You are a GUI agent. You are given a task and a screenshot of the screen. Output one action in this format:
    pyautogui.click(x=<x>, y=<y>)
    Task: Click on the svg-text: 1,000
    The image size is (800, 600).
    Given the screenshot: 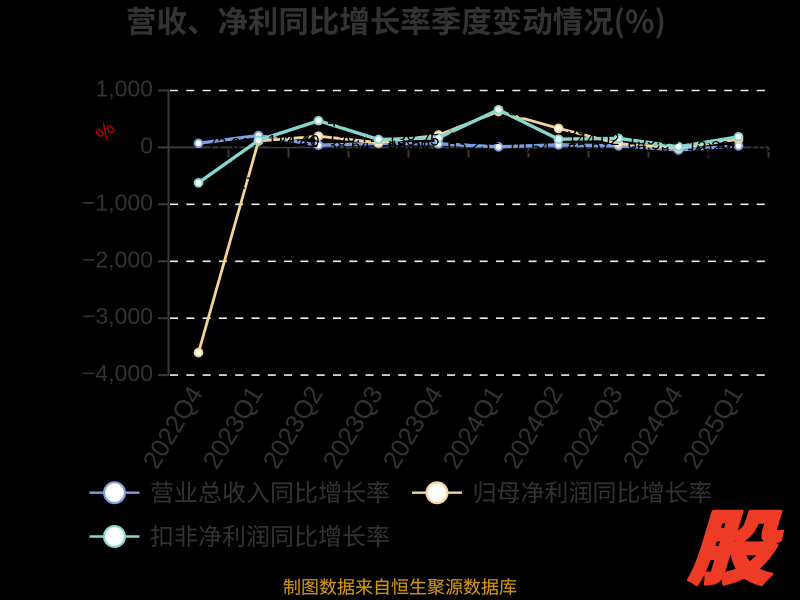 What is the action you would take?
    pyautogui.click(x=124, y=89)
    